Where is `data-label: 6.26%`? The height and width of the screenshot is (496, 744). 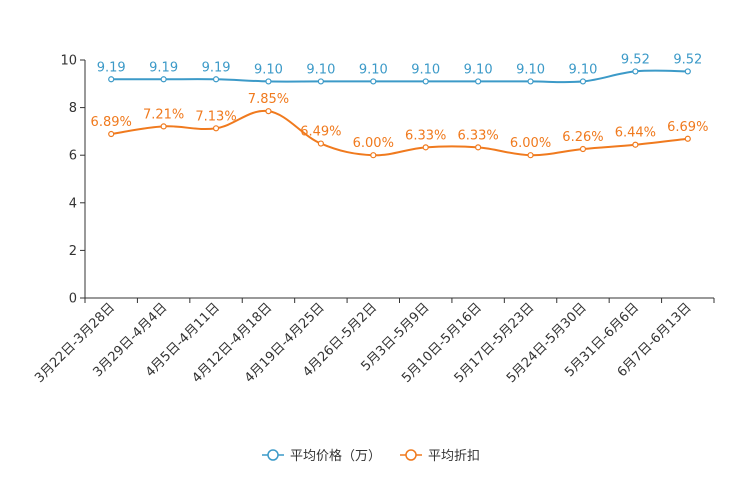
data-label: 6.26% is located at coordinates (582, 137).